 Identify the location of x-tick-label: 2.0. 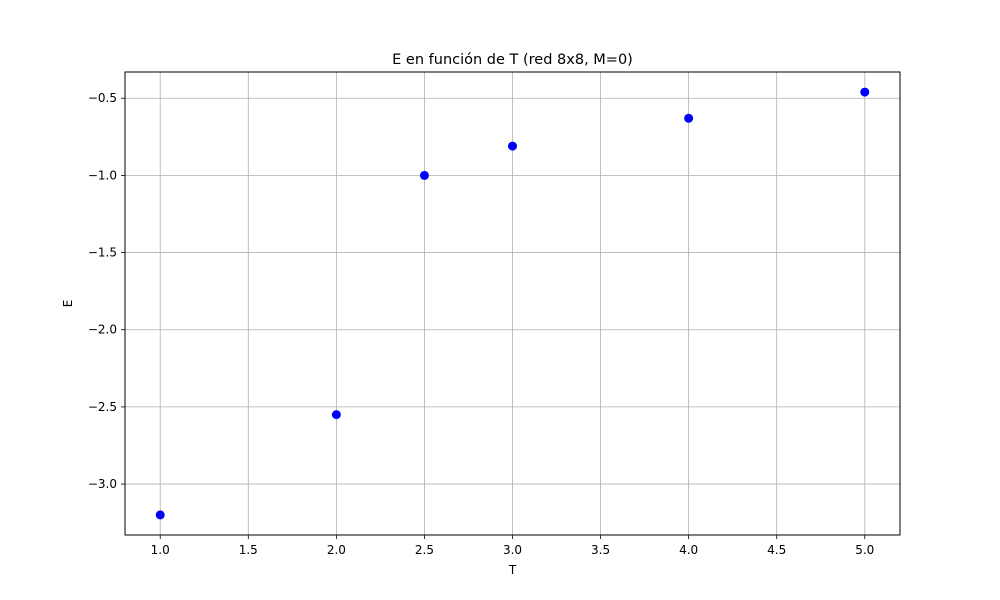
(336, 550).